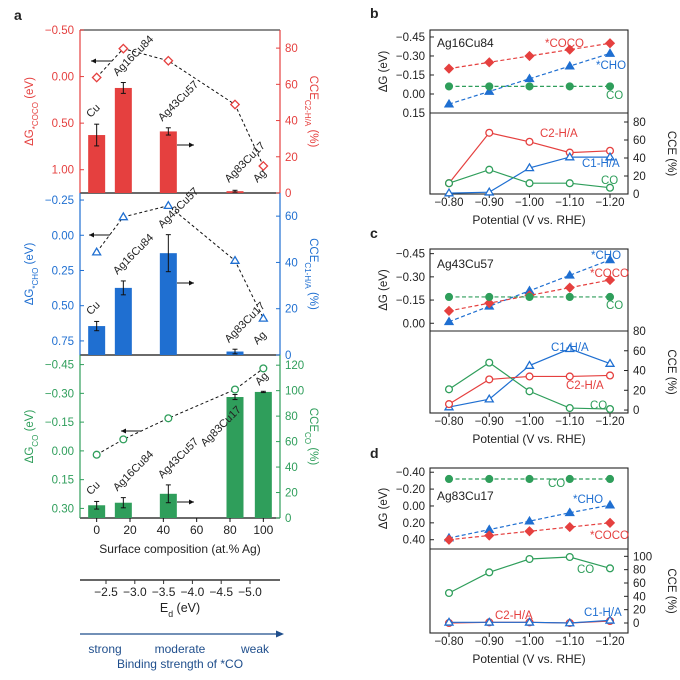 The height and width of the screenshot is (680, 680). Describe the element at coordinates (384, 290) in the screenshot. I see `dG-axis-title: ΔG (eV)` at that location.